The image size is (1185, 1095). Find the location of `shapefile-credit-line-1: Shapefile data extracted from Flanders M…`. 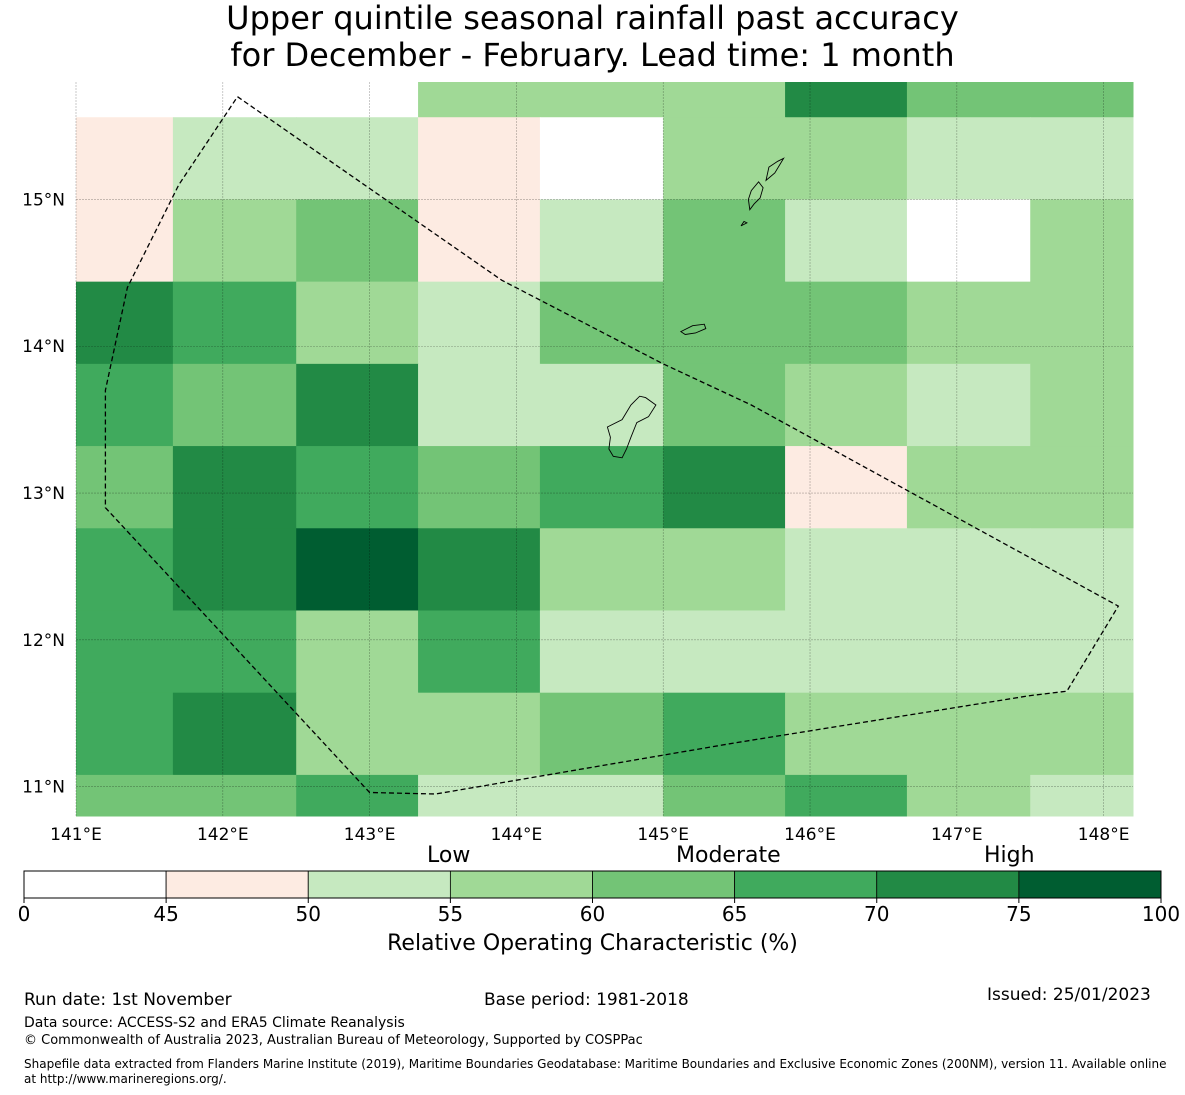

shapefile-credit-line-1: Shapefile data extracted from Flanders M… is located at coordinates (595, 1064).